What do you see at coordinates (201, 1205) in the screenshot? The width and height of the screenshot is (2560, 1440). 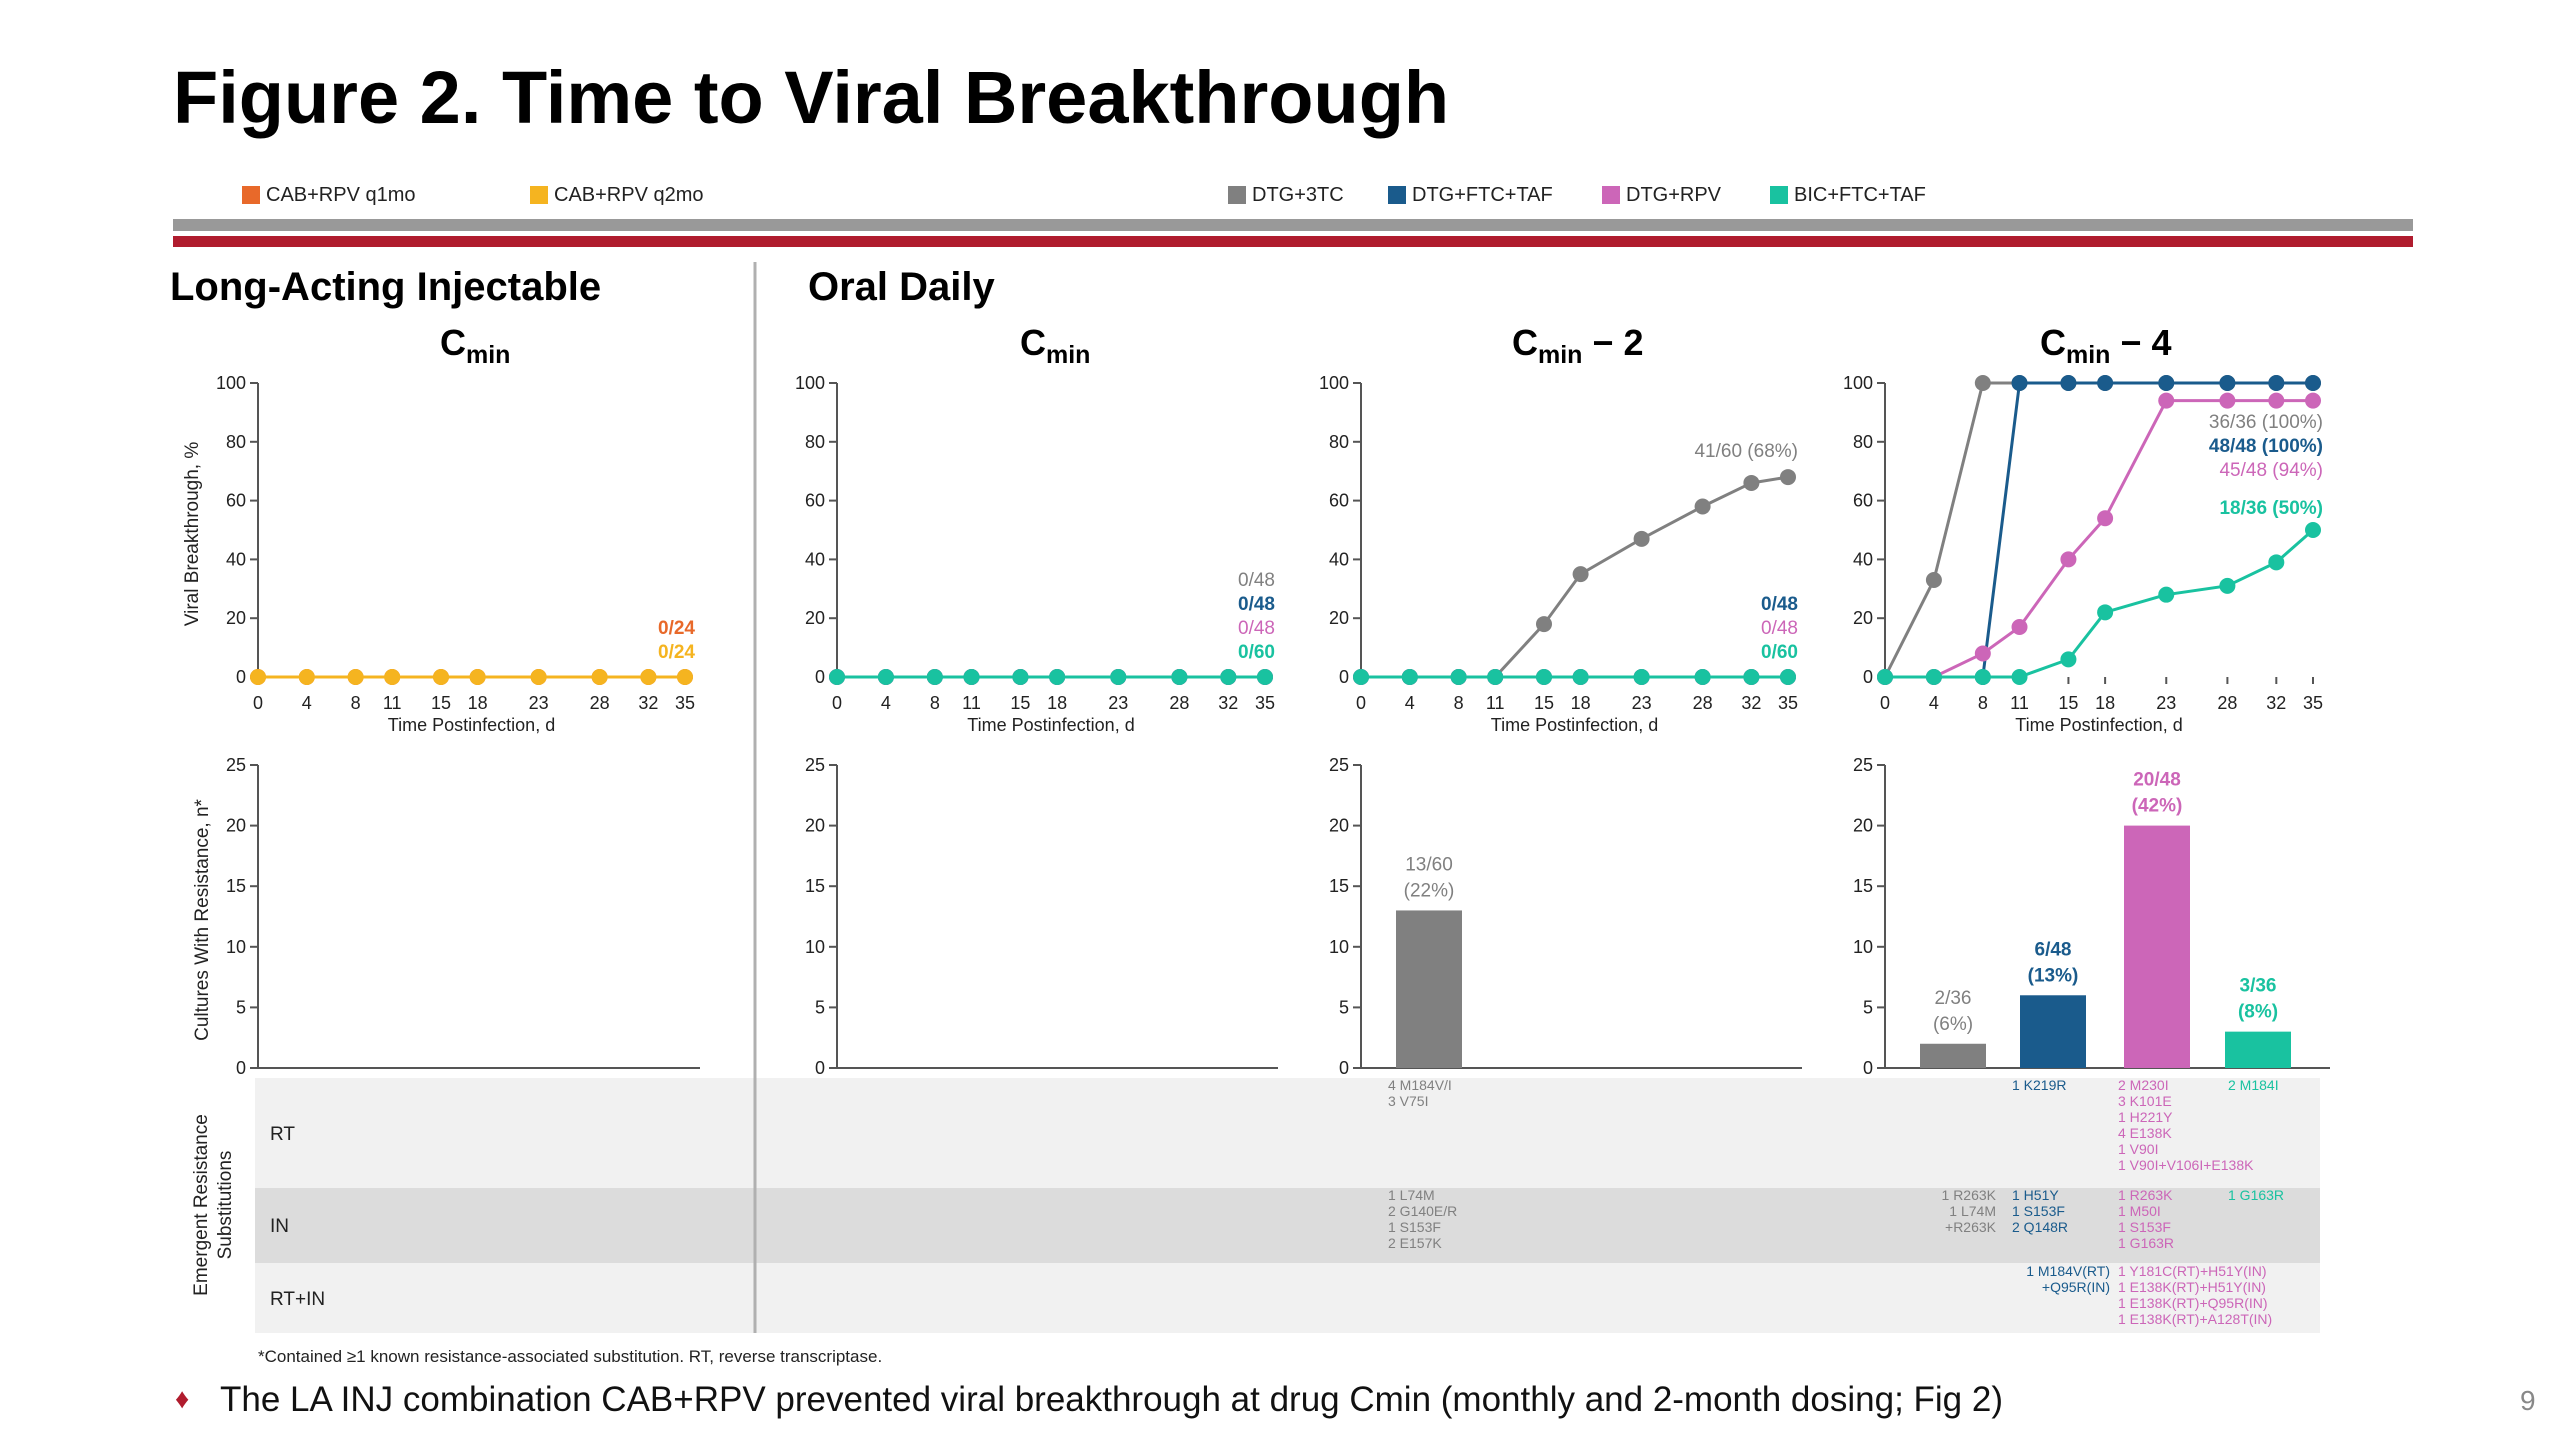 I see `substitution-axis-title-line1: Emergent Resistance` at bounding box center [201, 1205].